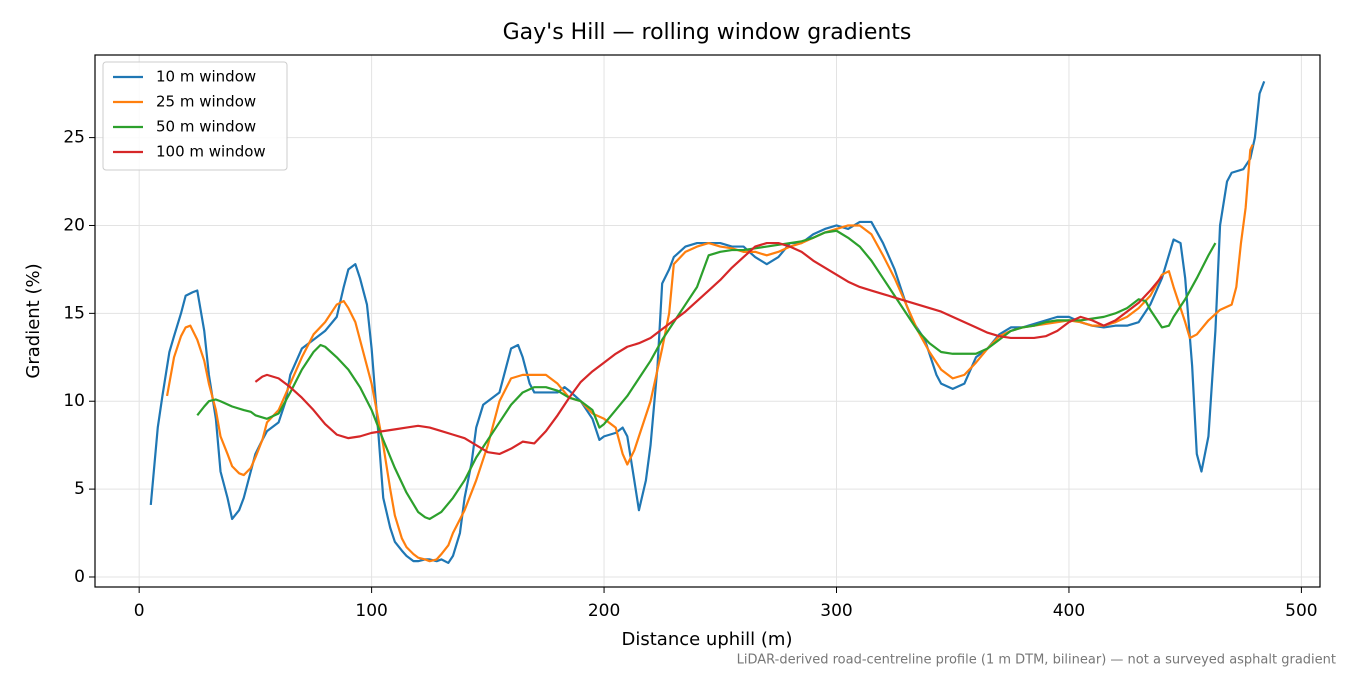 This screenshot has width=1350, height=675. Describe the element at coordinates (836, 611) in the screenshot. I see `x-tick-label: 300` at that location.